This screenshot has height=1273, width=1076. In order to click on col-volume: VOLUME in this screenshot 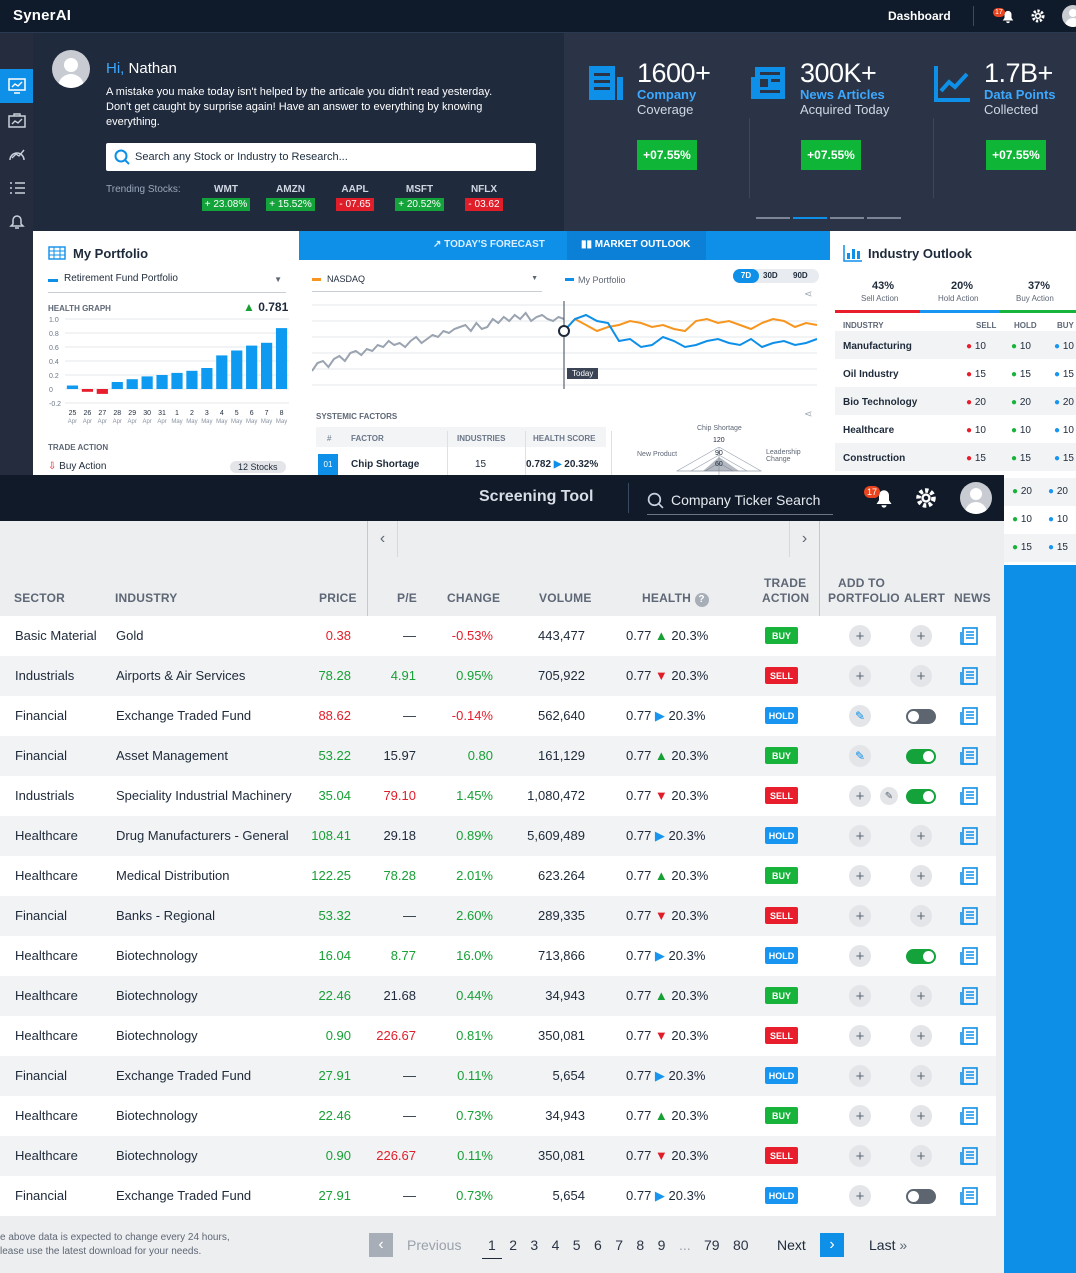, I will do `click(565, 598)`.